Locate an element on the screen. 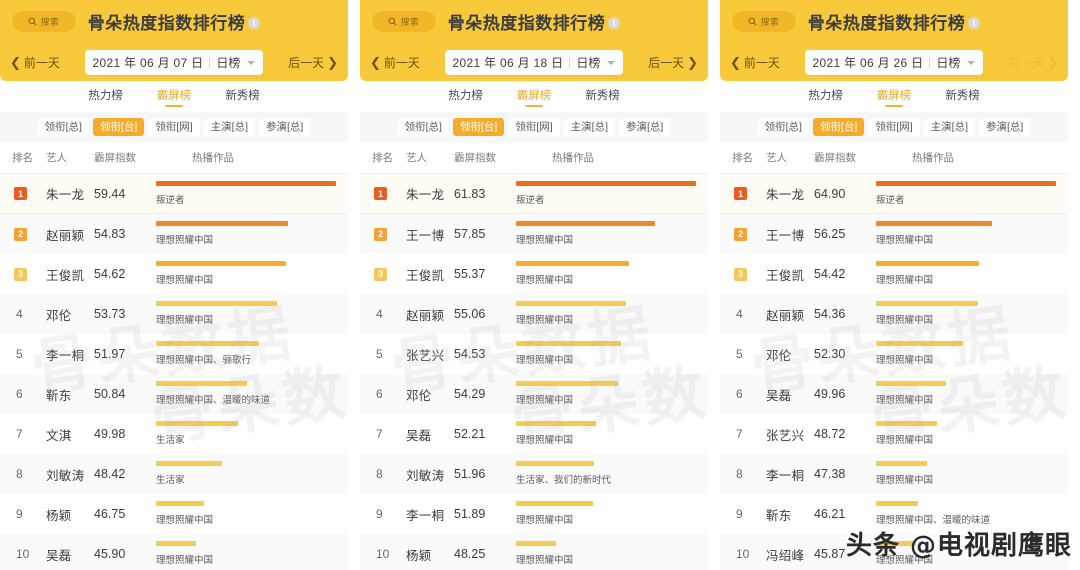  table-row: 5 李一桐 51.97 理想照耀中国、骊歌行 is located at coordinates (174, 354).